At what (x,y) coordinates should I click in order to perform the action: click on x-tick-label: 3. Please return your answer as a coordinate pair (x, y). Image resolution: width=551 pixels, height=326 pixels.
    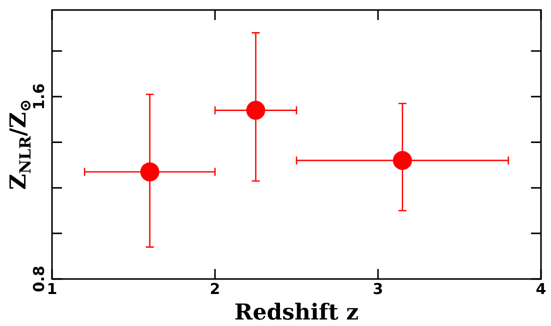
    Looking at the image, I should click on (378, 289).